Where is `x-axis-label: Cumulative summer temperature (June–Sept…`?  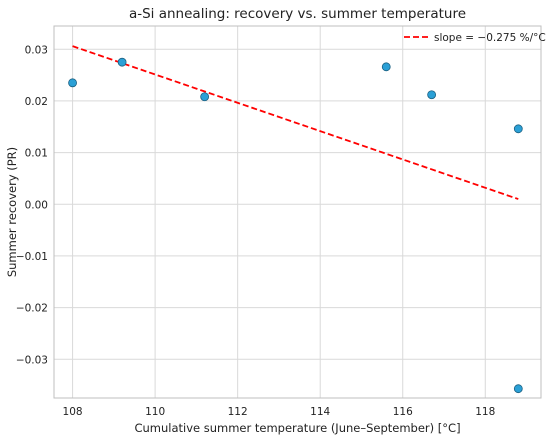 x-axis-label: Cumulative summer temperature (June–Sept… is located at coordinates (297, 428).